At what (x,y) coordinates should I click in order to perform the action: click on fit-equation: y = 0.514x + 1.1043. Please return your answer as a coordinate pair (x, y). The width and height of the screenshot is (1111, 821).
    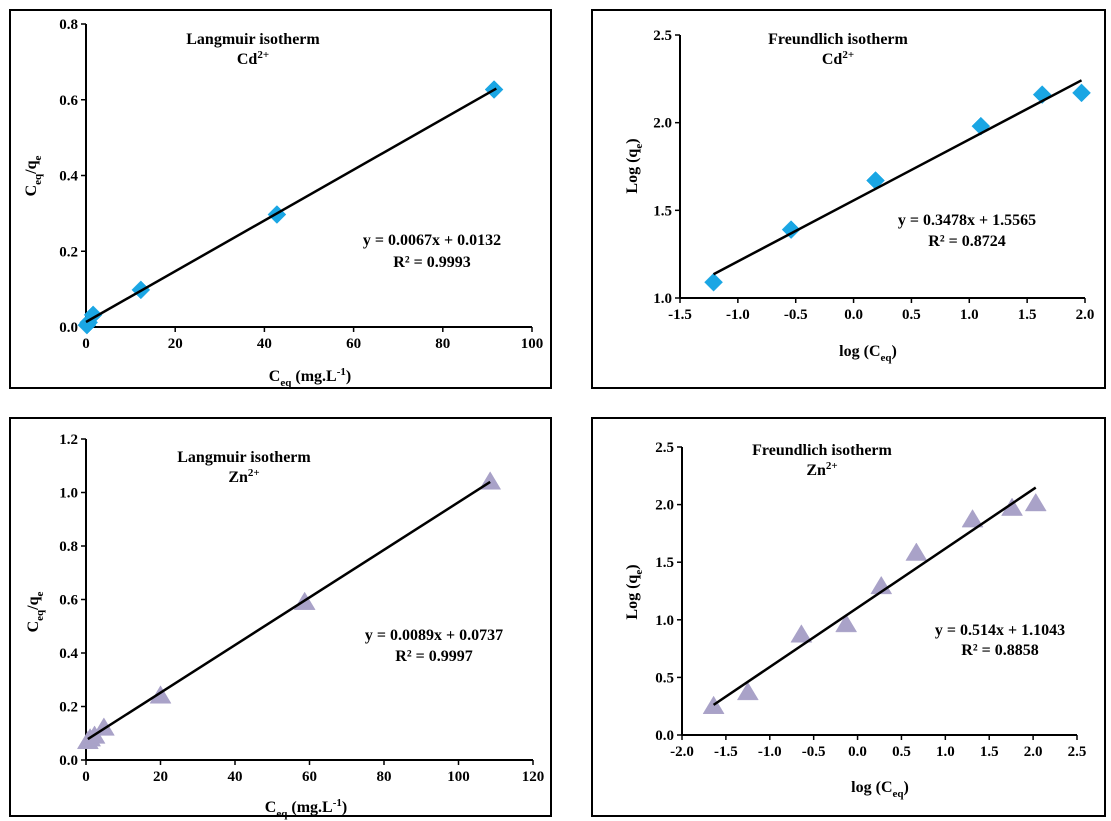
    Looking at the image, I should click on (1000, 630).